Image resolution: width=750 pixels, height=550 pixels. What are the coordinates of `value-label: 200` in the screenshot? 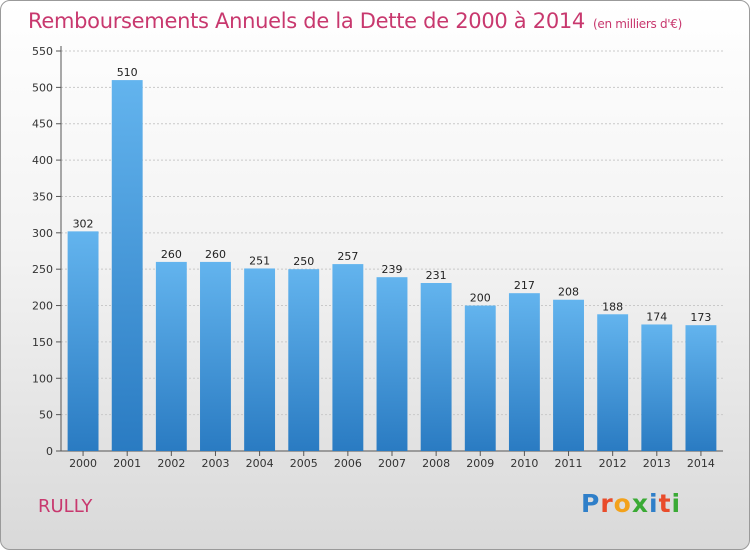 It's located at (480, 298).